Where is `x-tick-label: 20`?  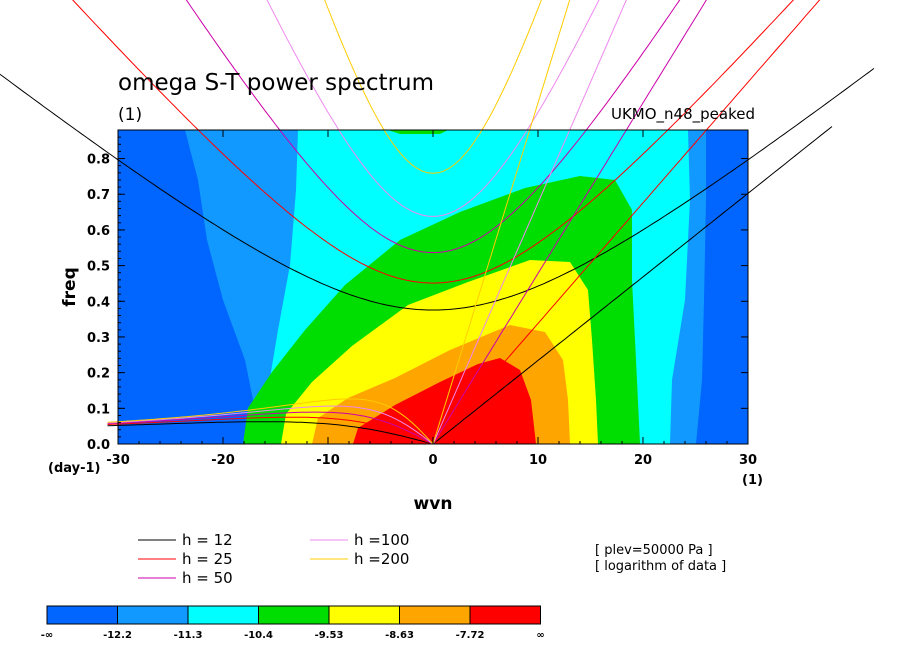 x-tick-label: 20 is located at coordinates (643, 460).